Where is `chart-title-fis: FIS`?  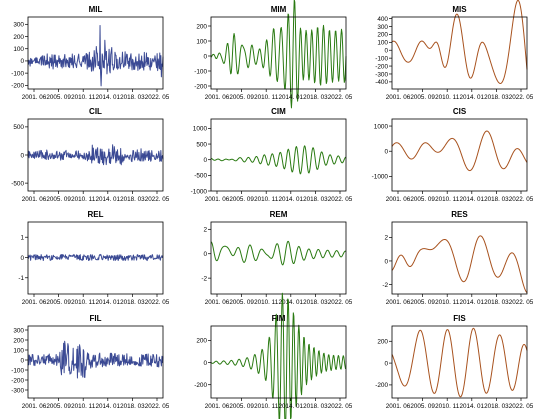
chart-title-fis: FIS is located at coordinates (459, 318).